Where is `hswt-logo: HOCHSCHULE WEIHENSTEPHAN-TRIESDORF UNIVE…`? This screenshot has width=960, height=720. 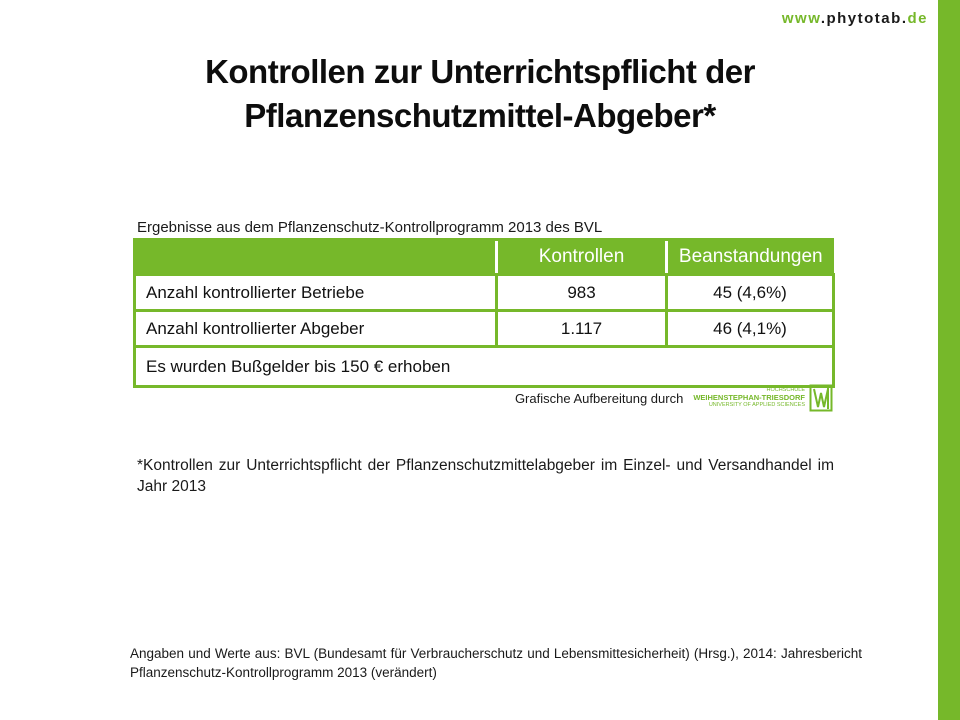
hswt-logo: HOCHSCHULE WEIHENSTEPHAN-TRIESDORF UNIVE… is located at coordinates (763, 398).